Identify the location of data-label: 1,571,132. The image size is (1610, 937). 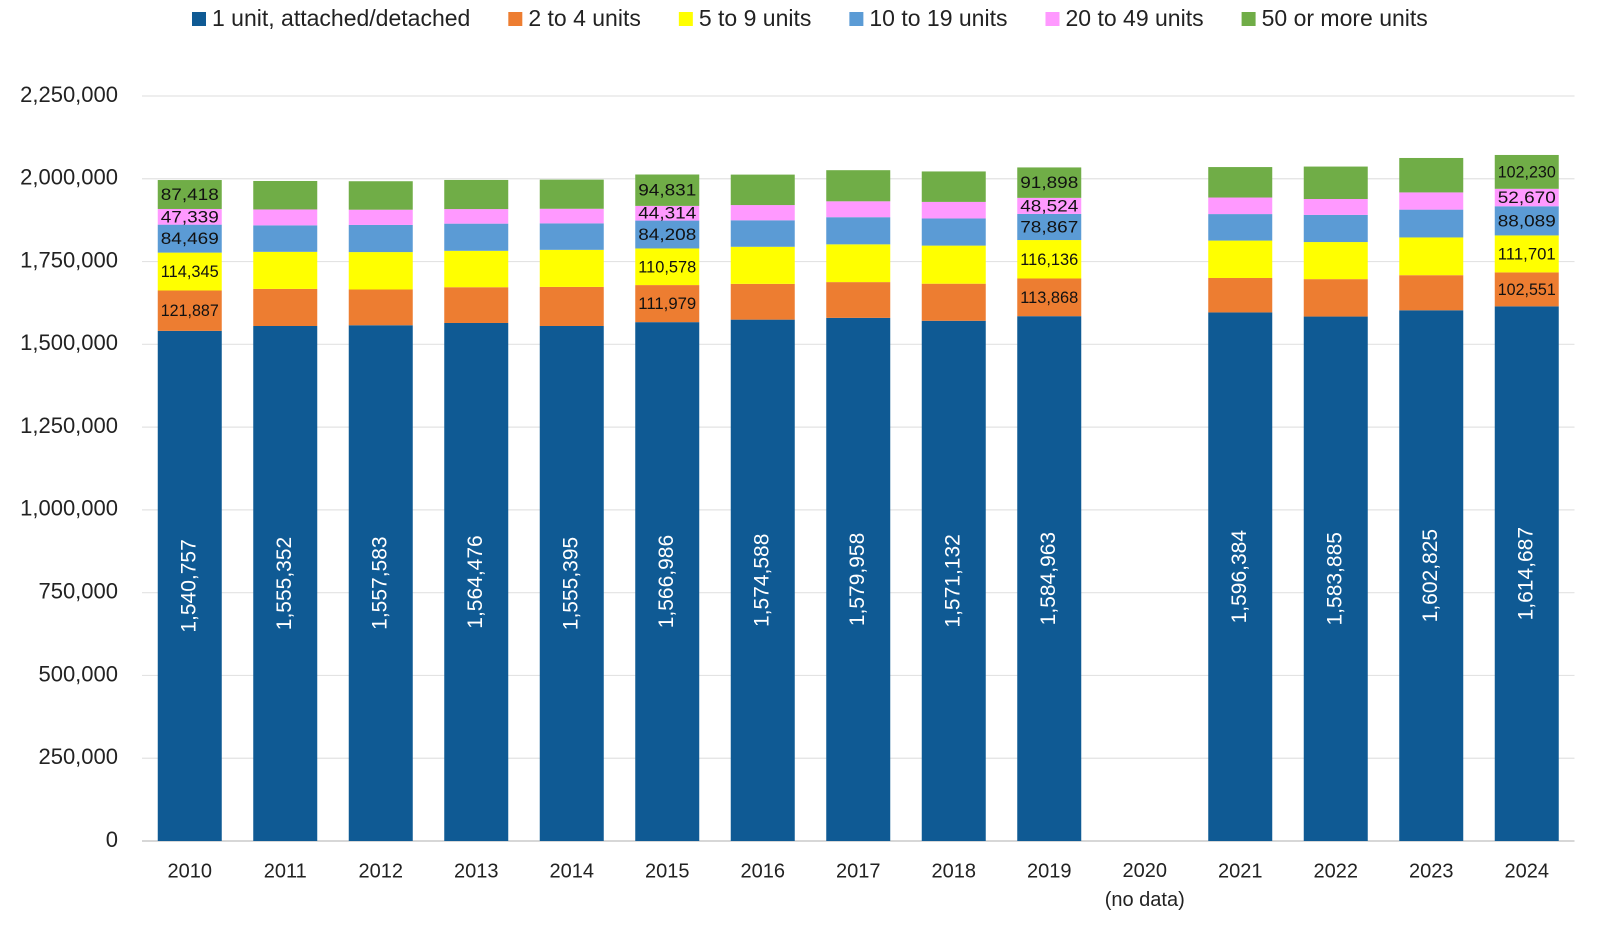
(952, 580).